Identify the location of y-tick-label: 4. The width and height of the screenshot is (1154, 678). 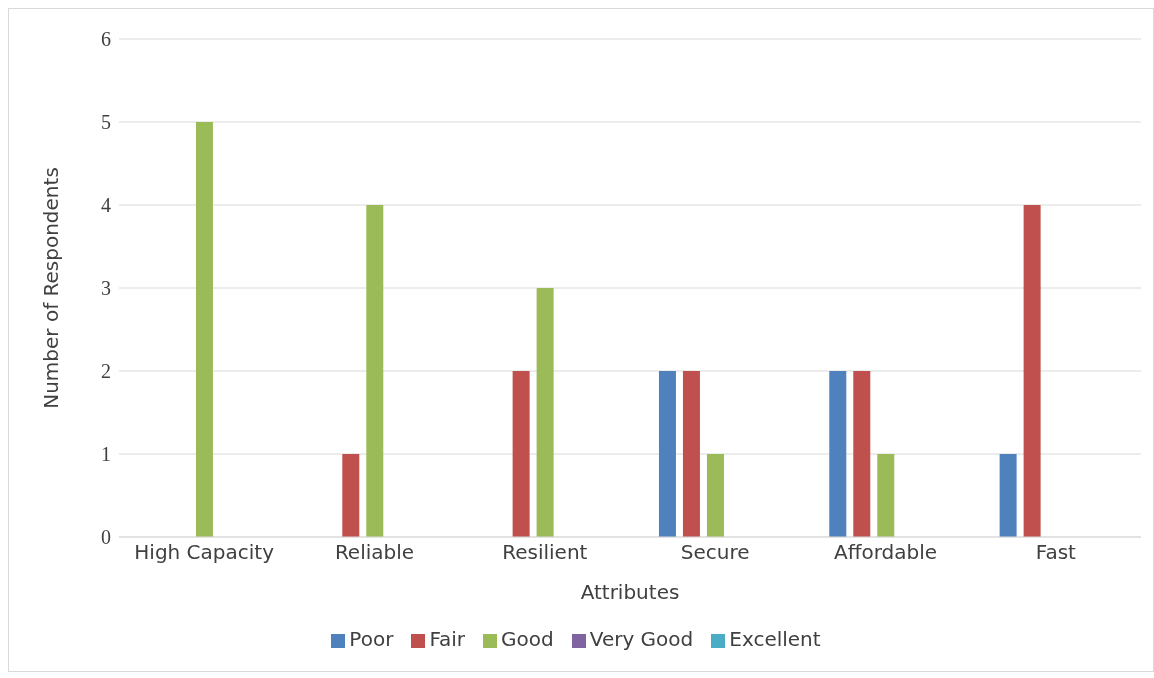
(106, 205).